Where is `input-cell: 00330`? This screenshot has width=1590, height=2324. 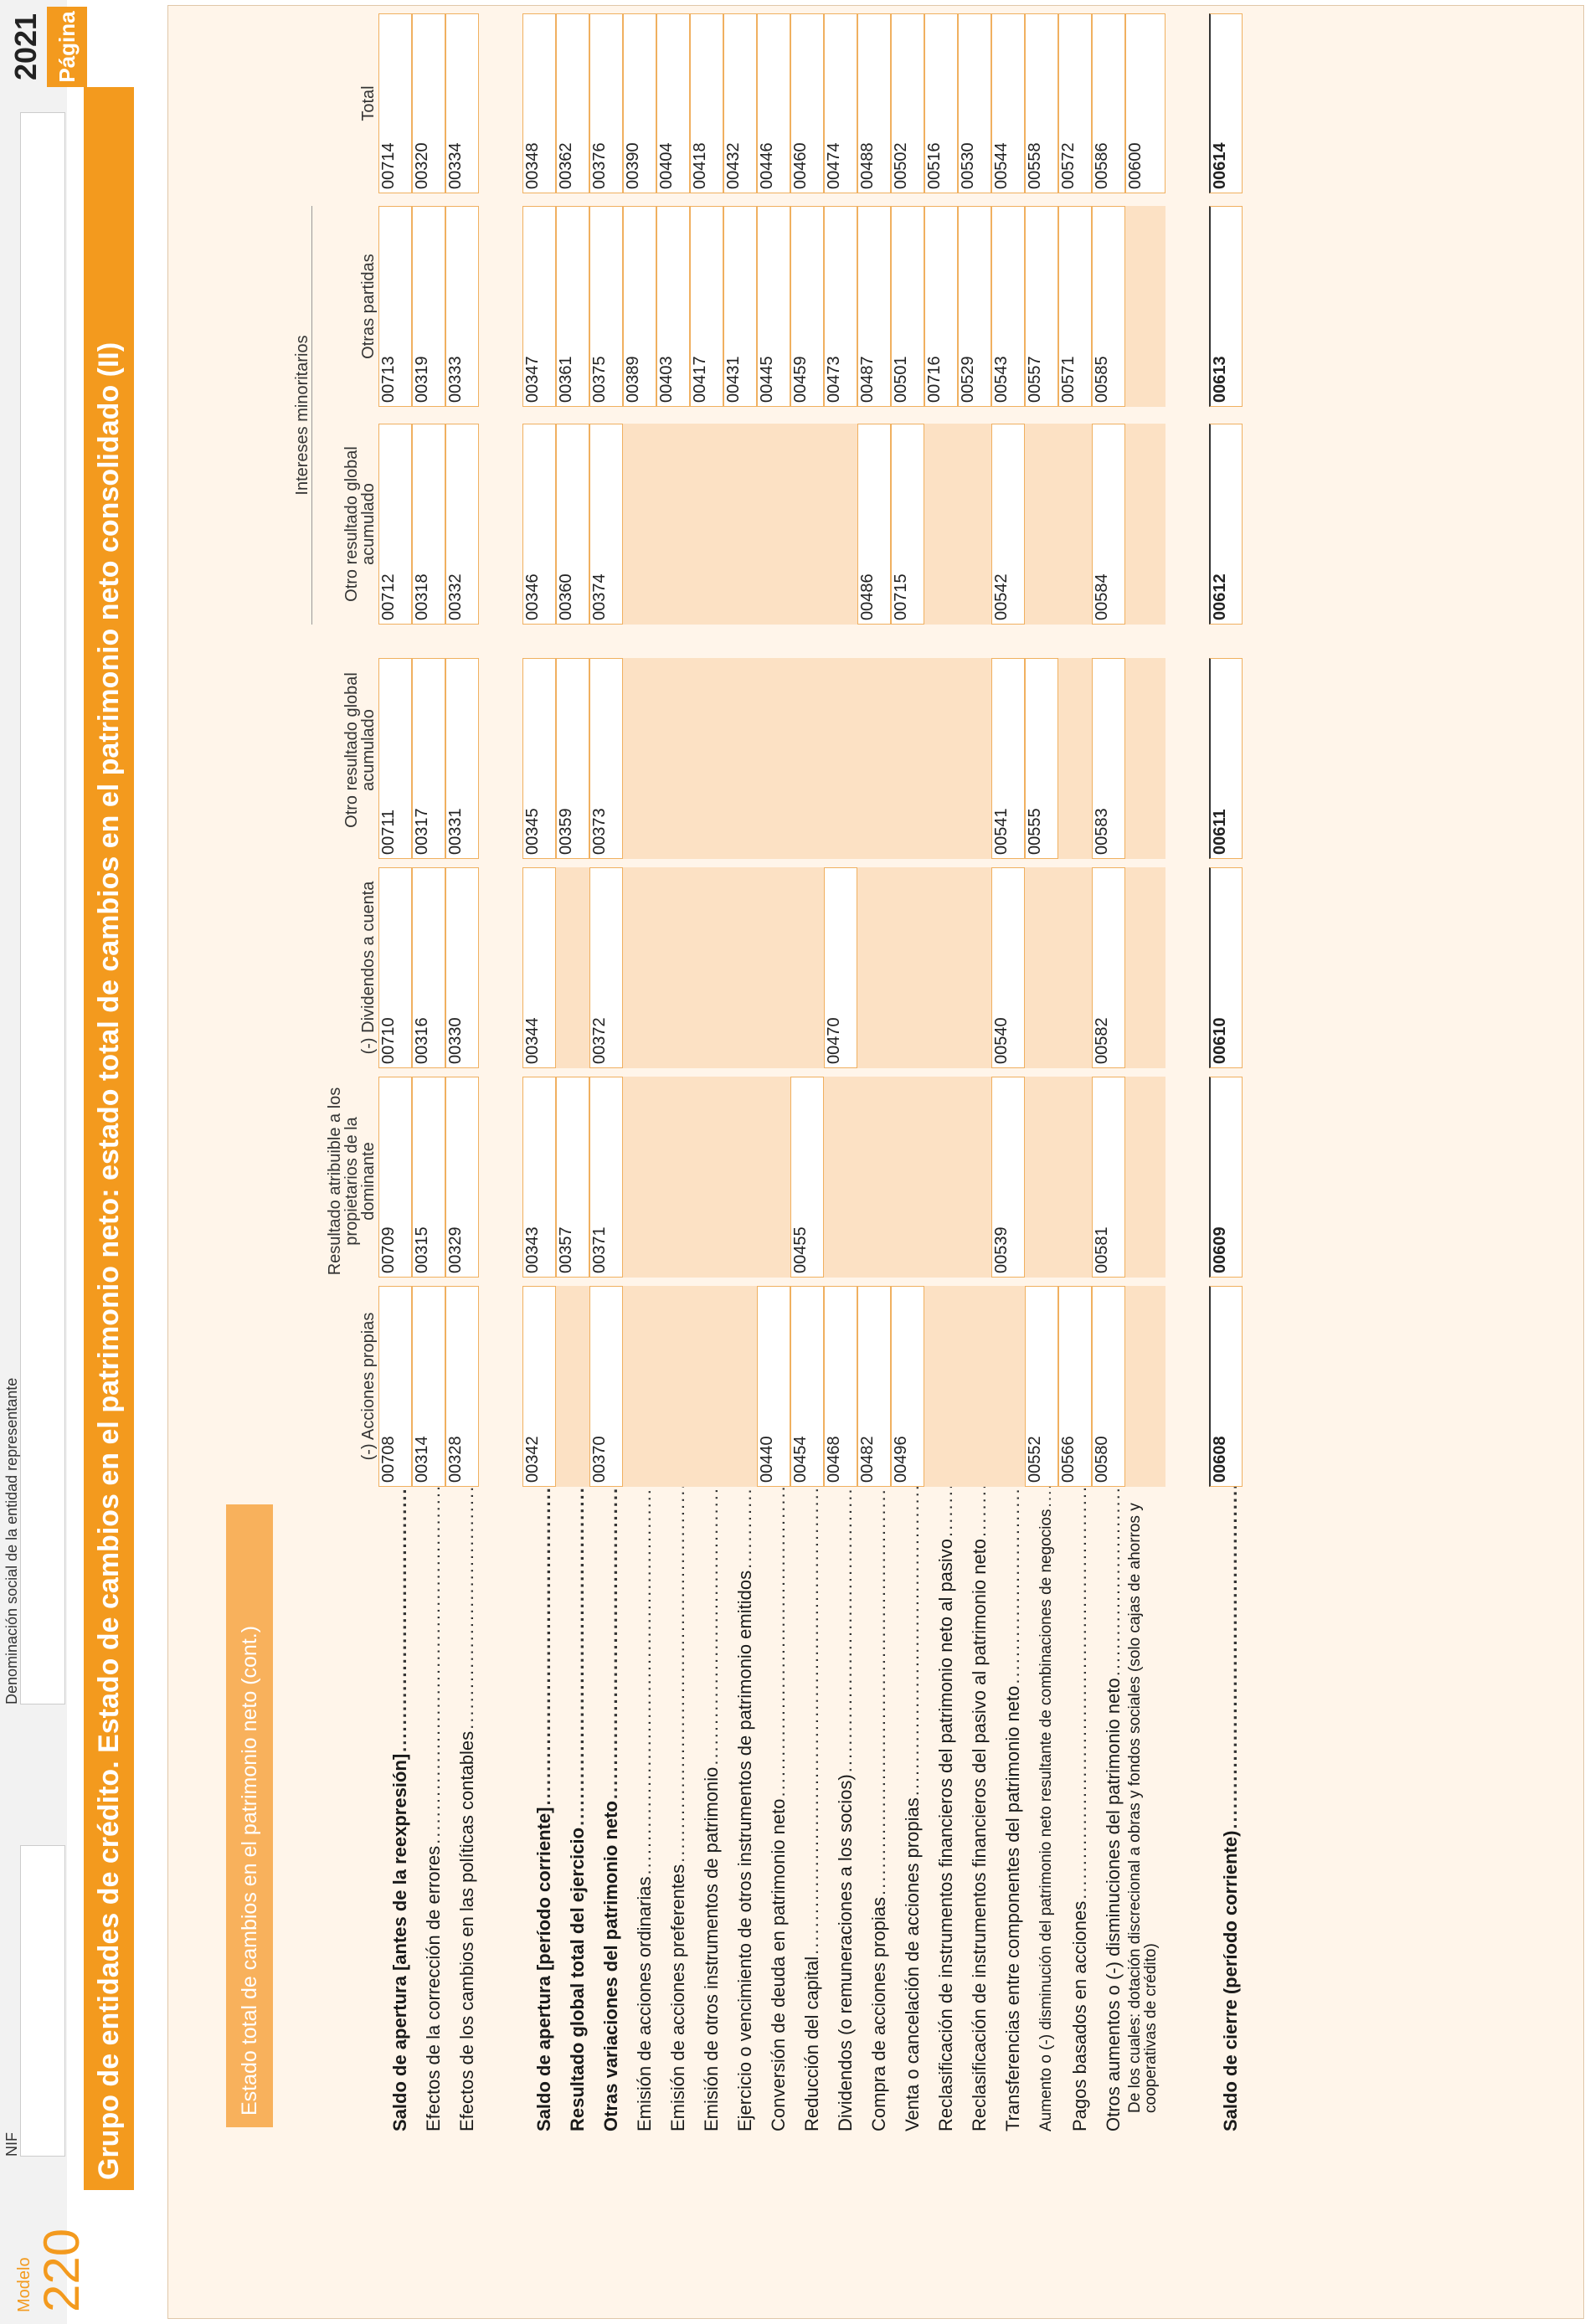
input-cell: 00330 is located at coordinates (462, 968).